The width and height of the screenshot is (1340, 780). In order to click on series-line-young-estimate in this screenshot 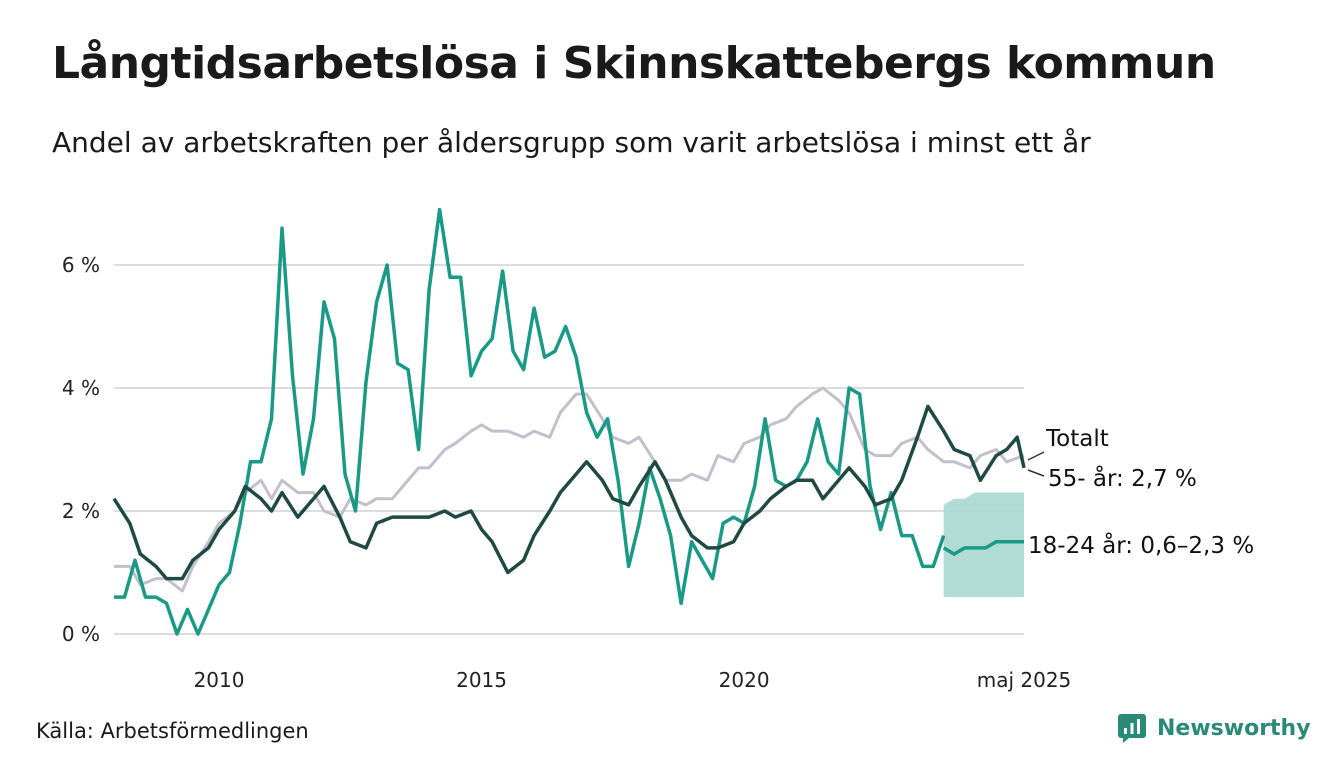, I will do `click(983, 548)`.